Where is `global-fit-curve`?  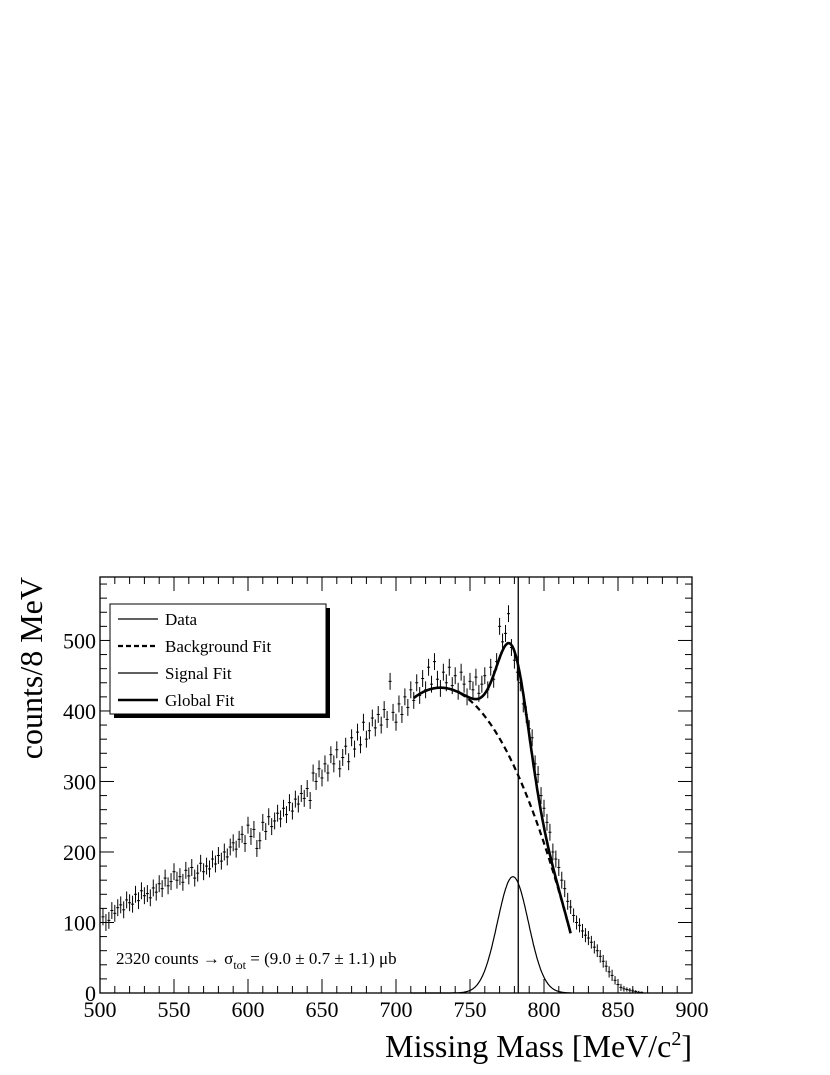
global-fit-curve is located at coordinates (492, 787).